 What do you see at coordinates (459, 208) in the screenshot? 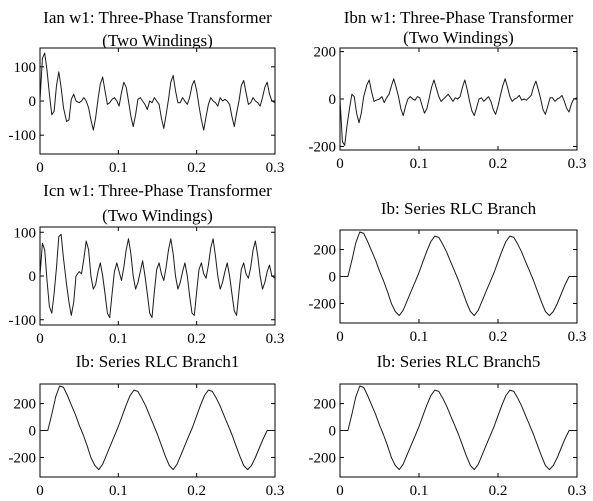
I see `subplot-title: Ib: Series RLC Branch` at bounding box center [459, 208].